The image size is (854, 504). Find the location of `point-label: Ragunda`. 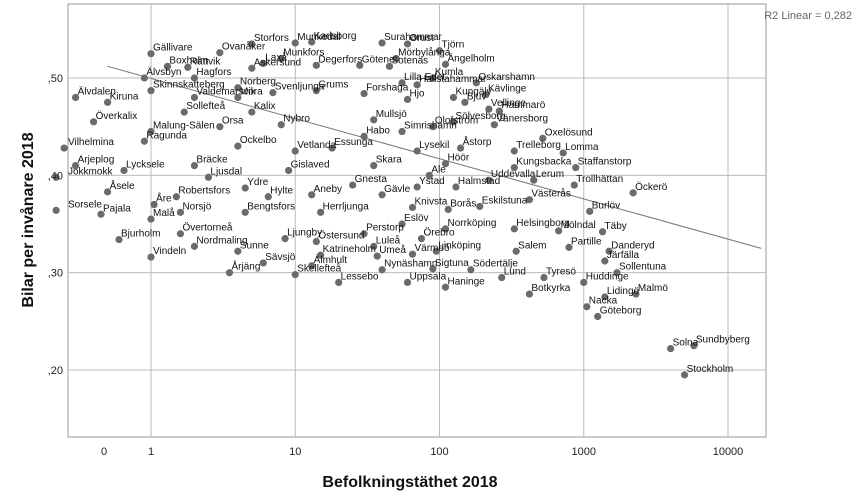

point-label: Ragunda is located at coordinates (166, 135).